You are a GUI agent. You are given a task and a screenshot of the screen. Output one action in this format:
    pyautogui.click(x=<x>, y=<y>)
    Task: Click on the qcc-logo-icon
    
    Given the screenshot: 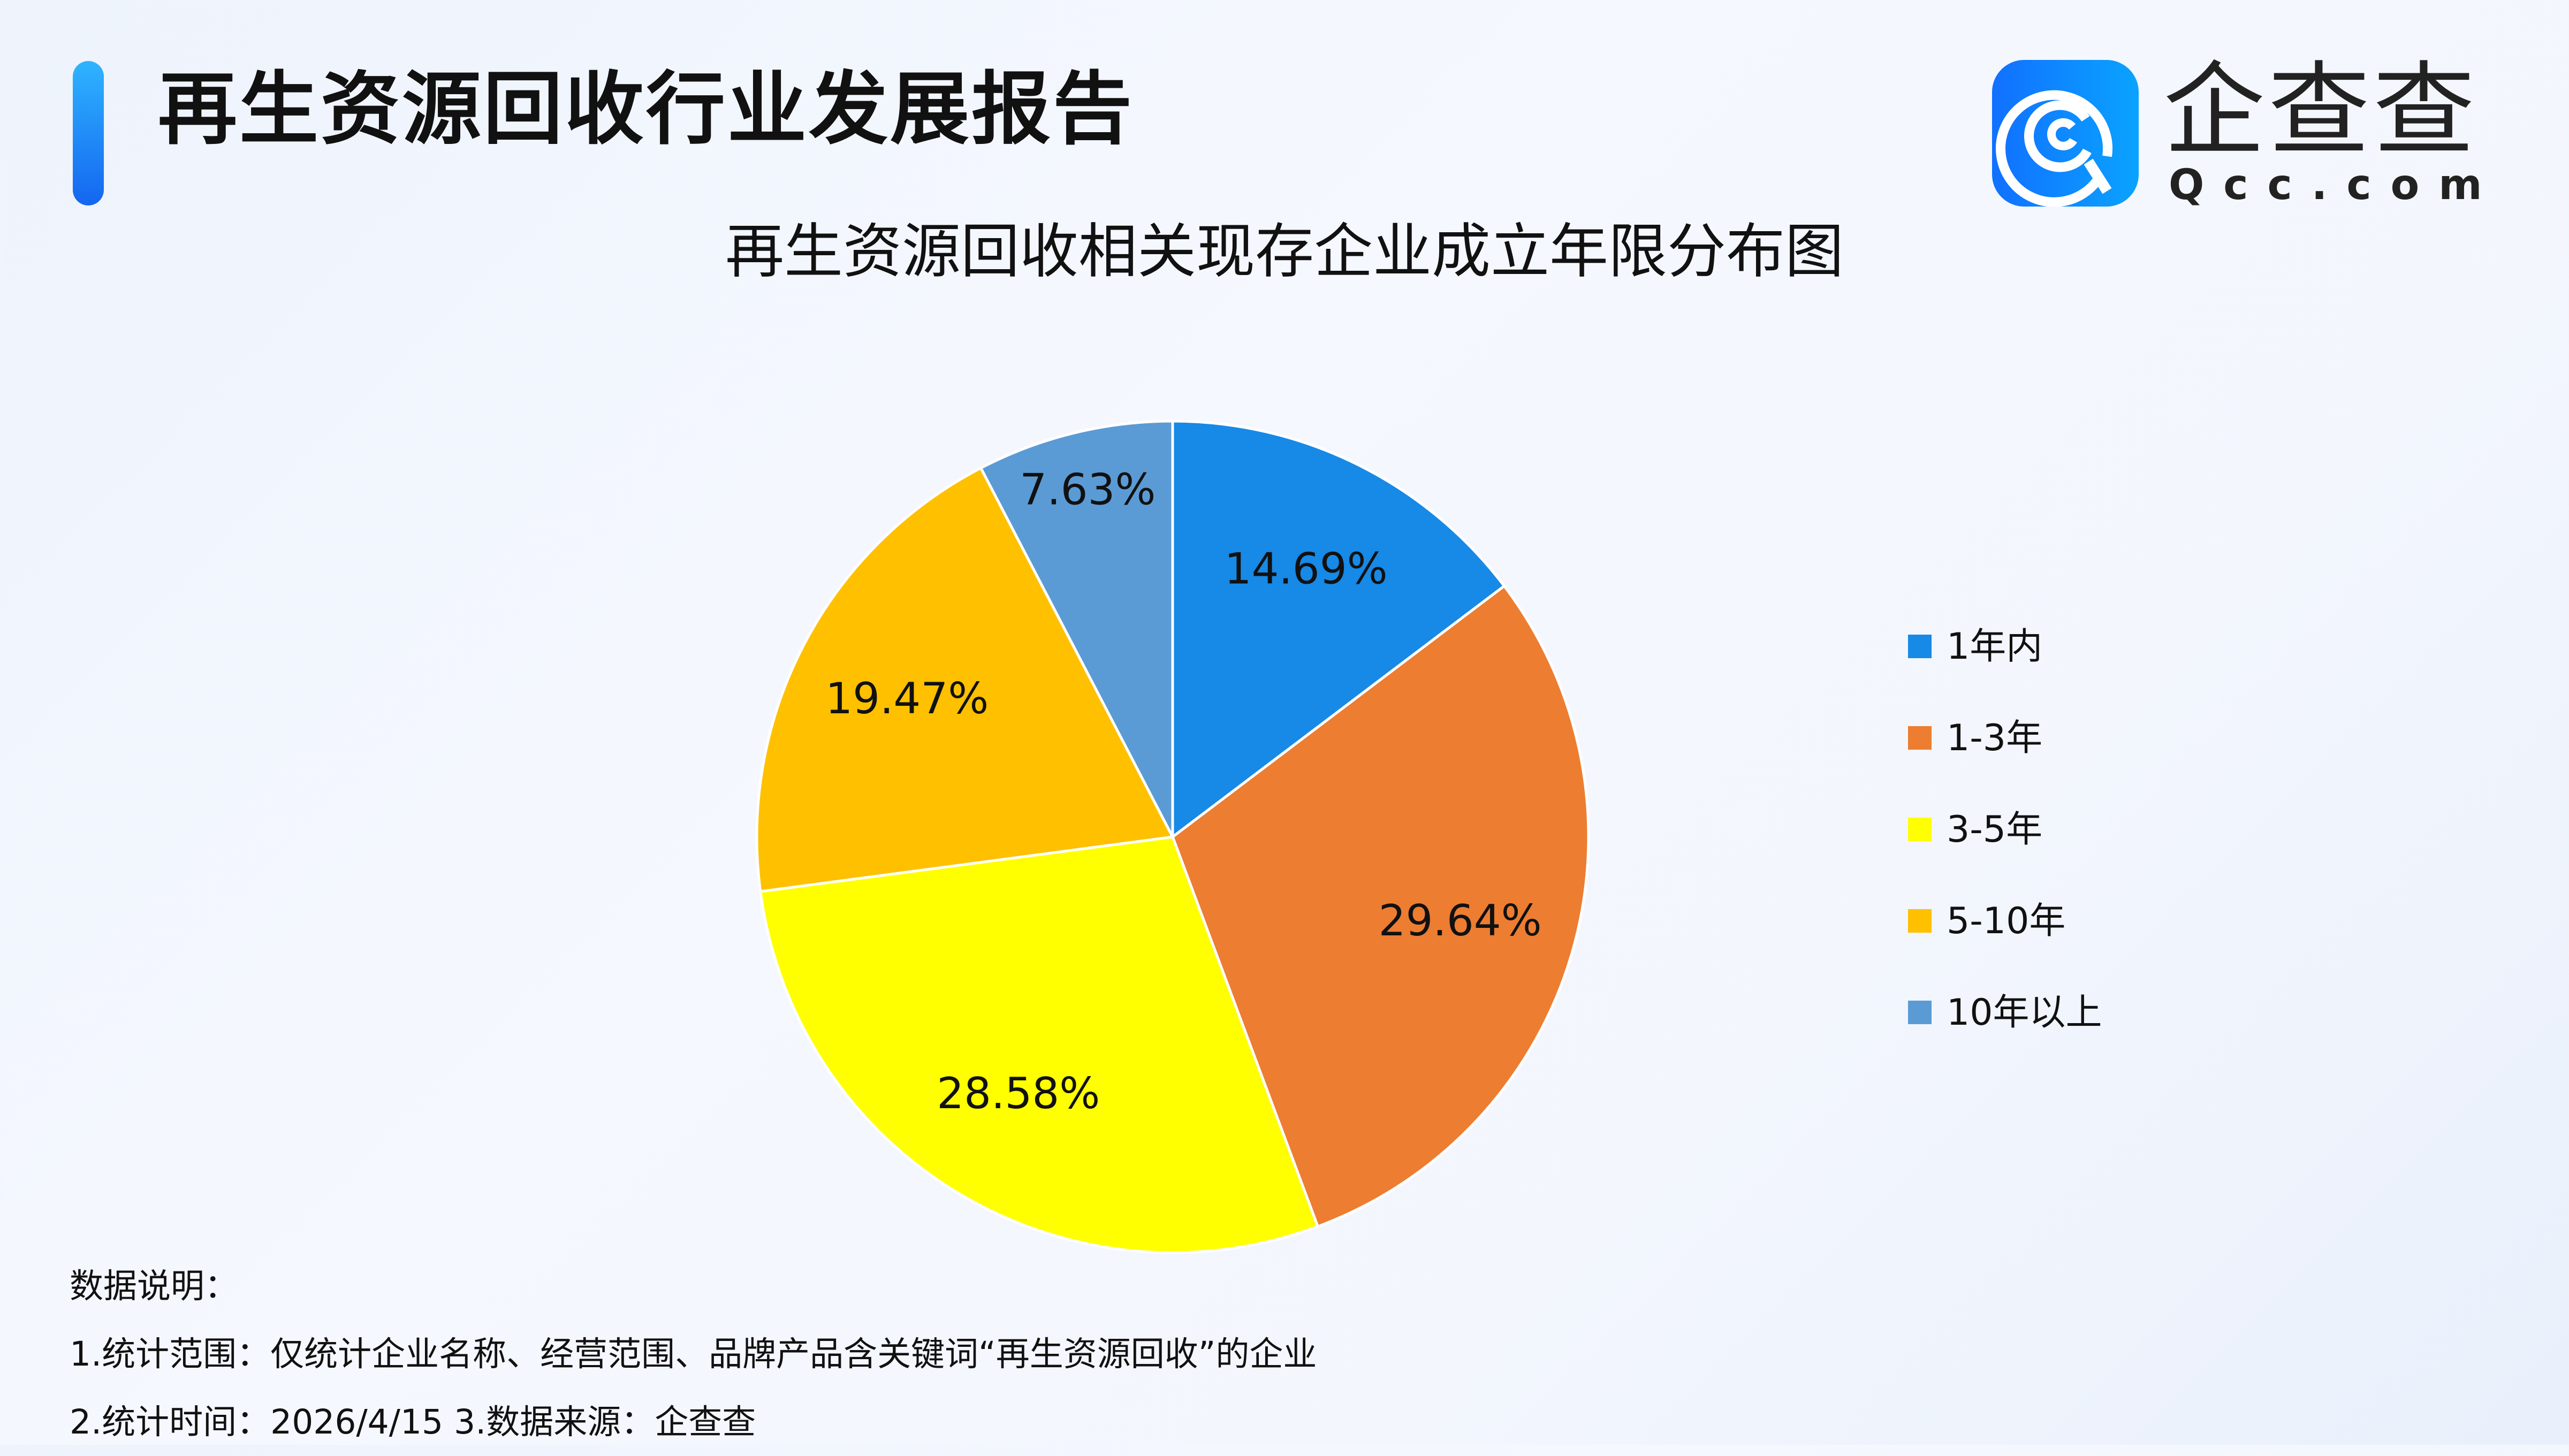 What is the action you would take?
    pyautogui.click(x=2065, y=133)
    